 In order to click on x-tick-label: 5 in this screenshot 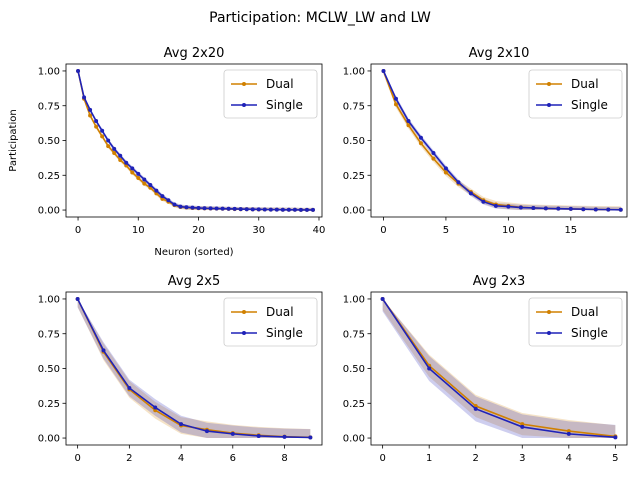, I will do `click(446, 230)`.